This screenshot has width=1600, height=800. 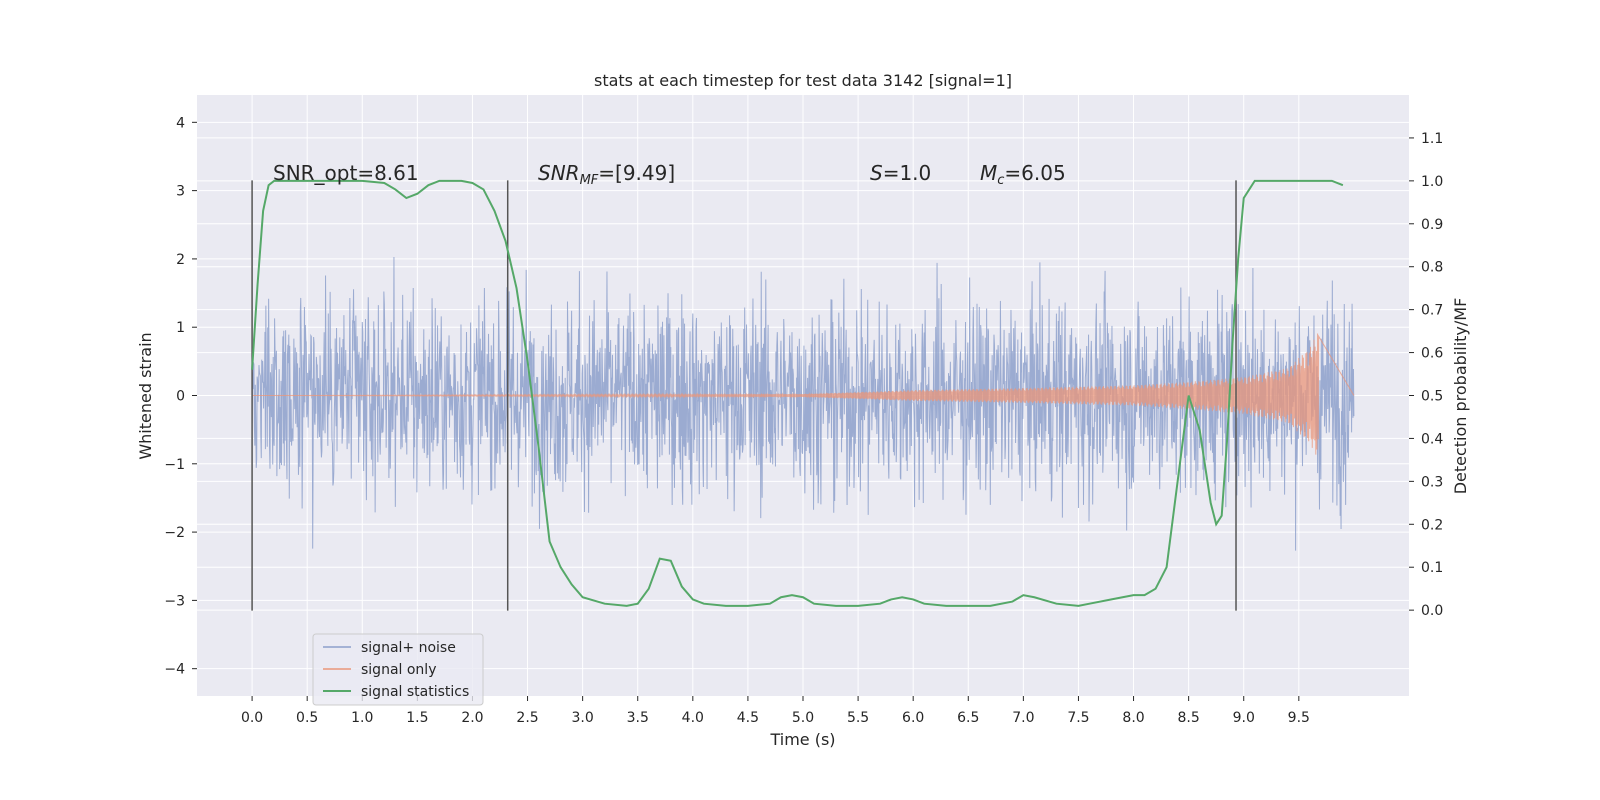 I want to click on y-right-tick-label-2: 0.2, so click(x=1432, y=525).